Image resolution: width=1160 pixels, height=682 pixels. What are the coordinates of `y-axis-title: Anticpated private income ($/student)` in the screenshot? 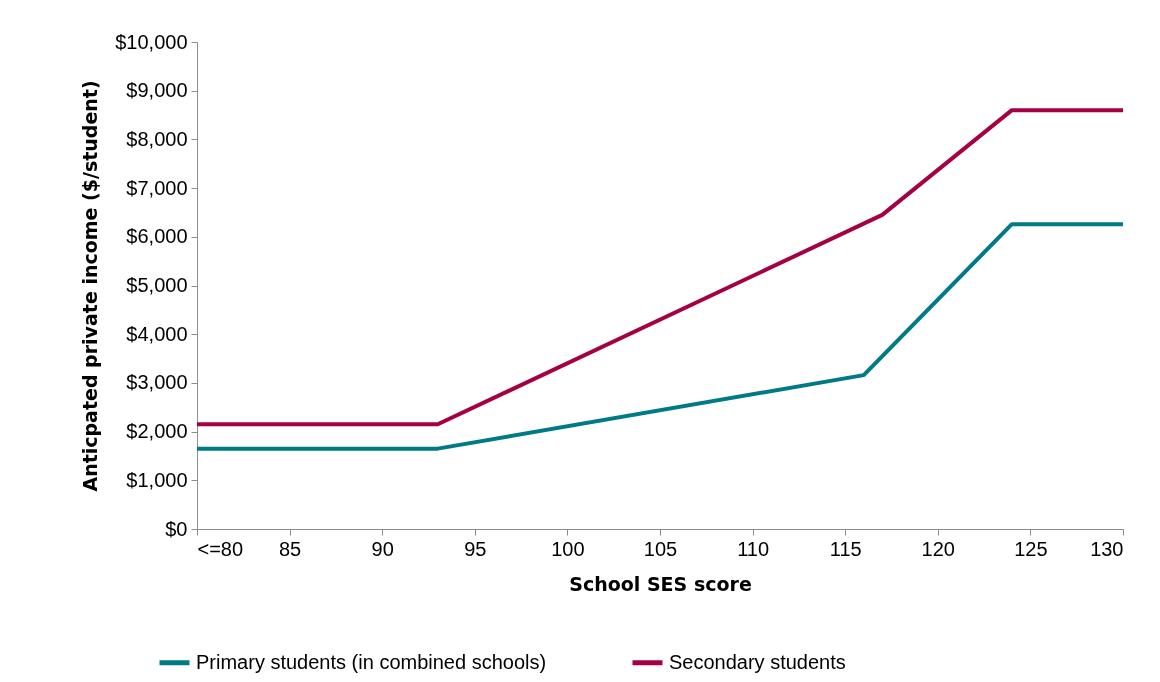 It's located at (90, 286).